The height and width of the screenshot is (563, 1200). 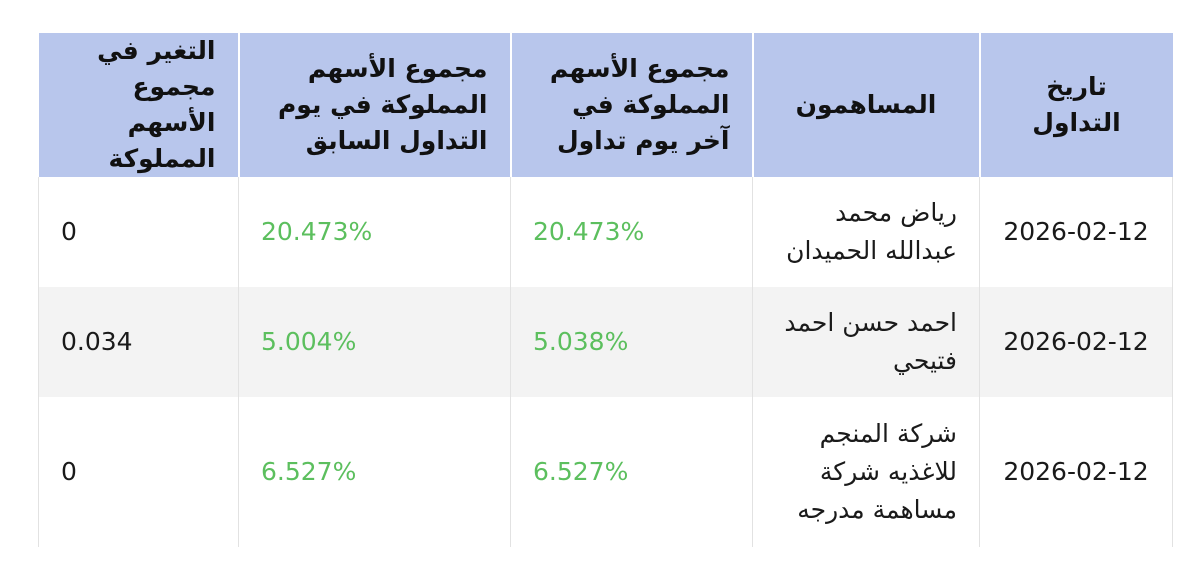 What do you see at coordinates (374, 232) in the screenshot?
I see `cell-shares-previous-day: 20.473%` at bounding box center [374, 232].